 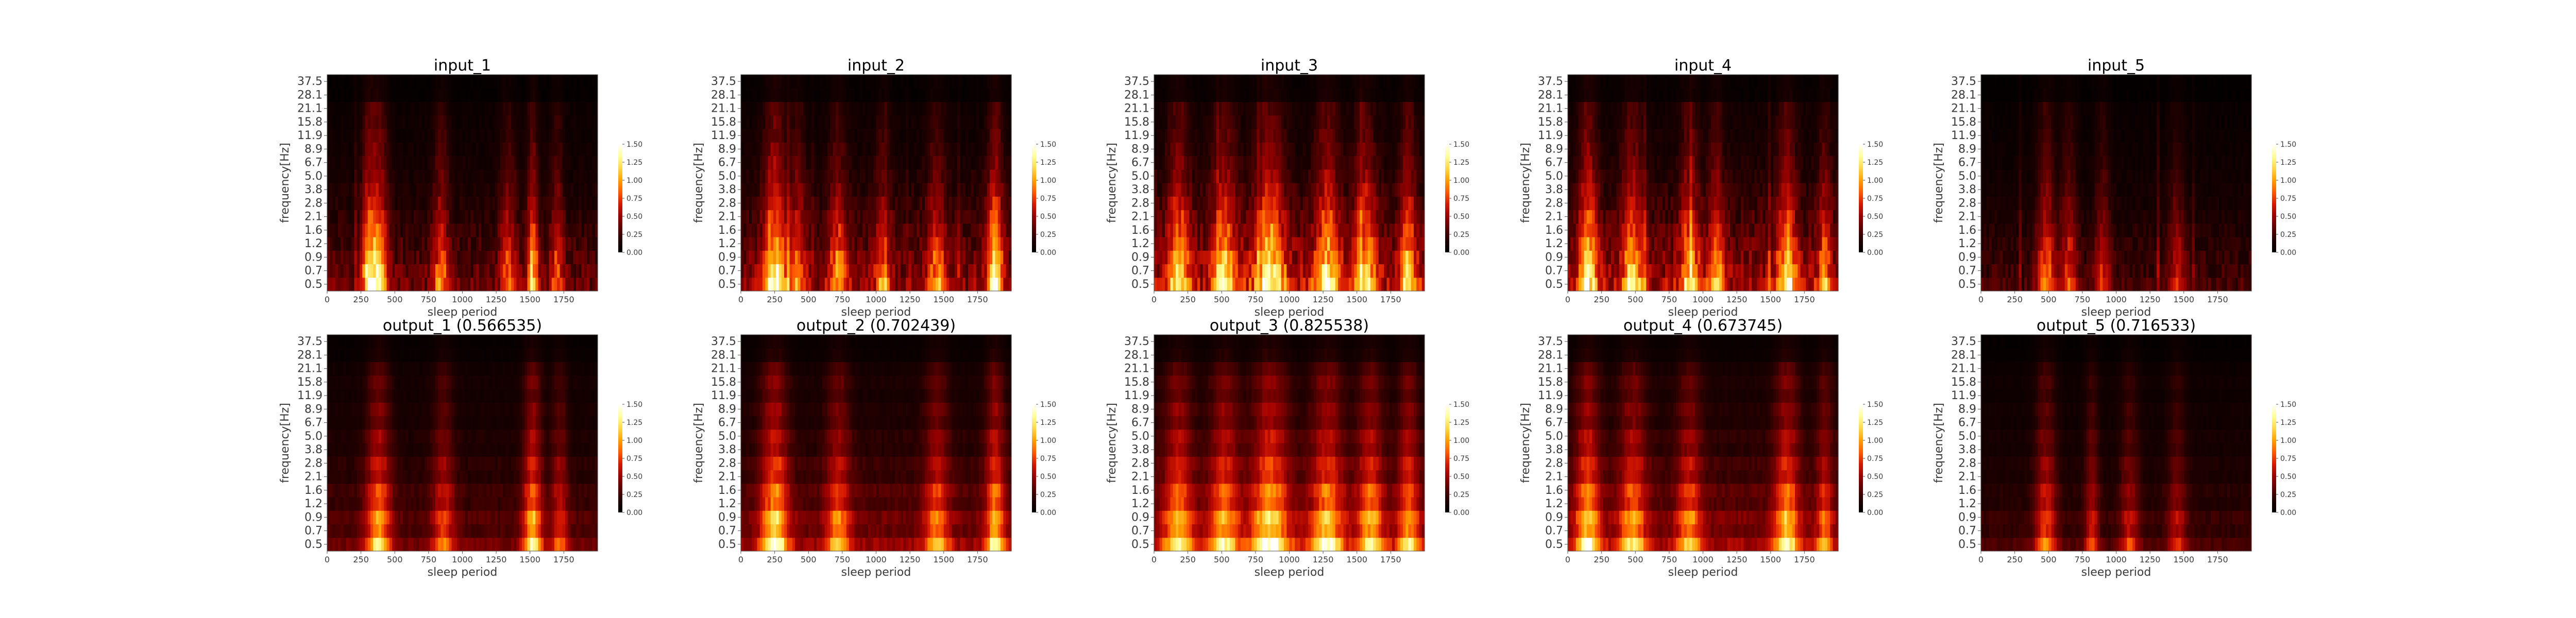 I want to click on x-tick-label: 1250, so click(x=910, y=300).